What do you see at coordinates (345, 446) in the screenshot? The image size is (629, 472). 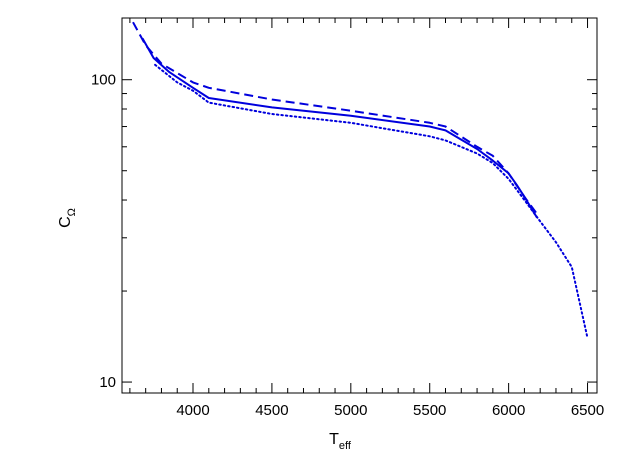 I see `x-axis-title-sub: eff` at bounding box center [345, 446].